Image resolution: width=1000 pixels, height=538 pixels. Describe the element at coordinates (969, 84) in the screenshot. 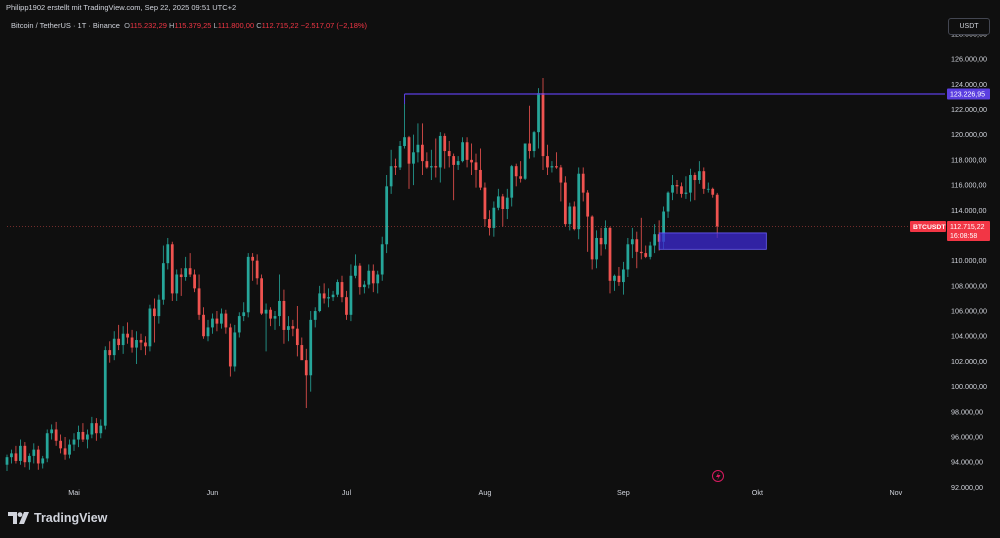

I see `price-tick-label: 124.000,00` at that location.